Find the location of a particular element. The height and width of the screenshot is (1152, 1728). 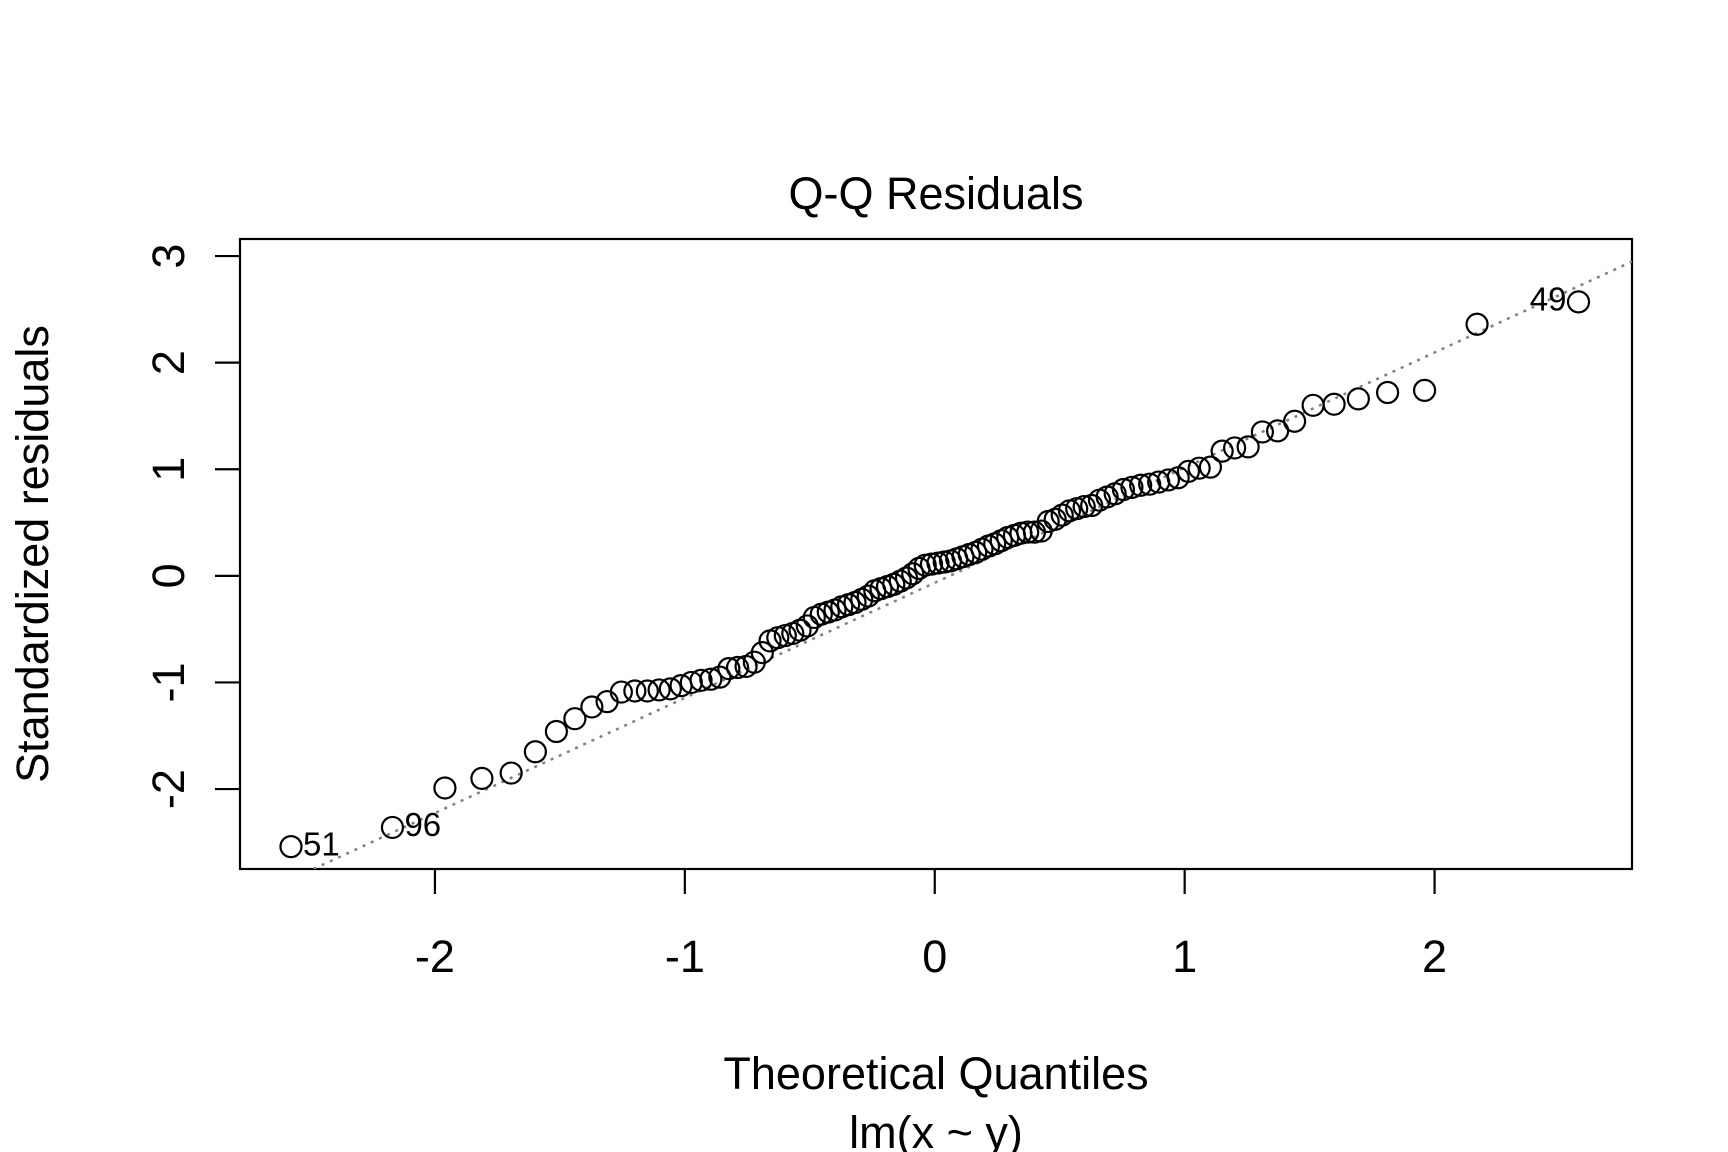

y-tick-label: 1 is located at coordinates (168, 469).